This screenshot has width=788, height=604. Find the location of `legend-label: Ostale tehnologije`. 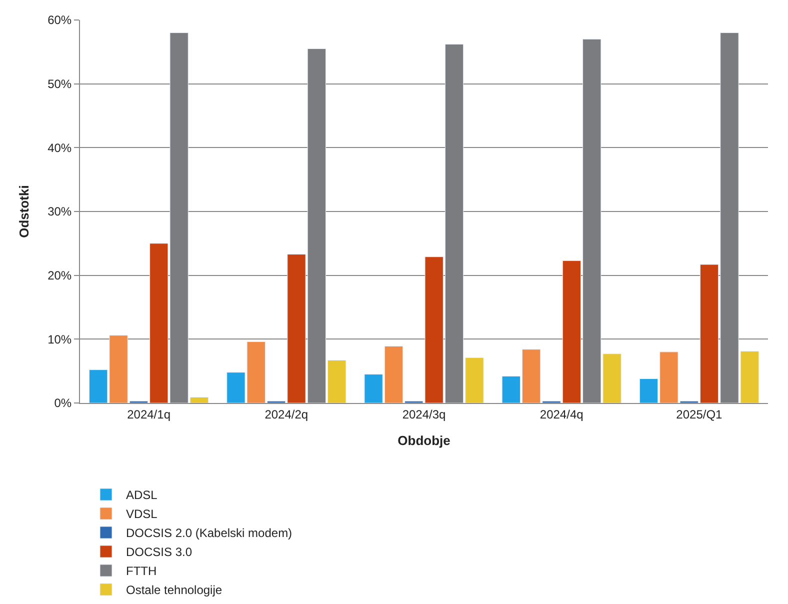

legend-label: Ostale tehnologije is located at coordinates (174, 590).